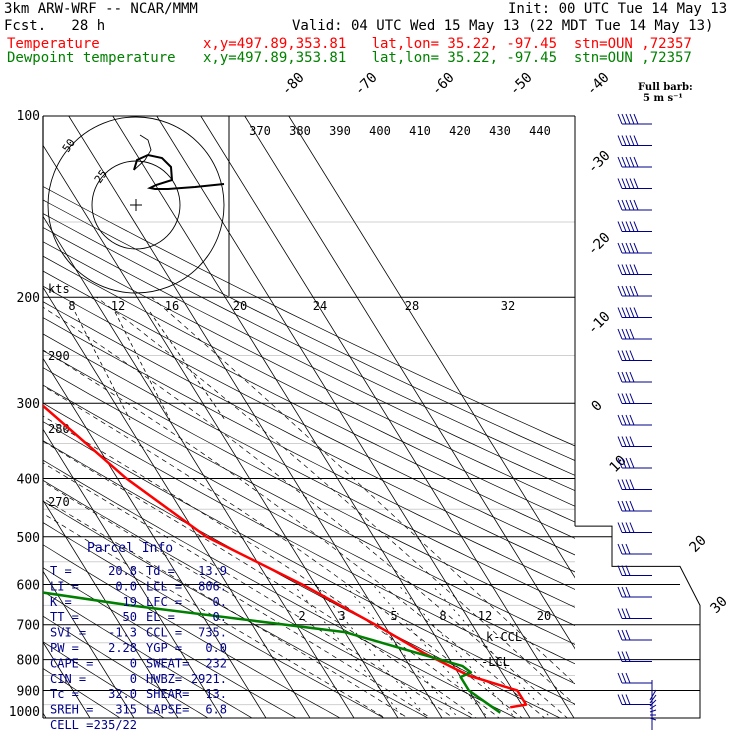  Describe the element at coordinates (412, 306) in the screenshot. I see `hodograph-speed-label: 28` at that location.